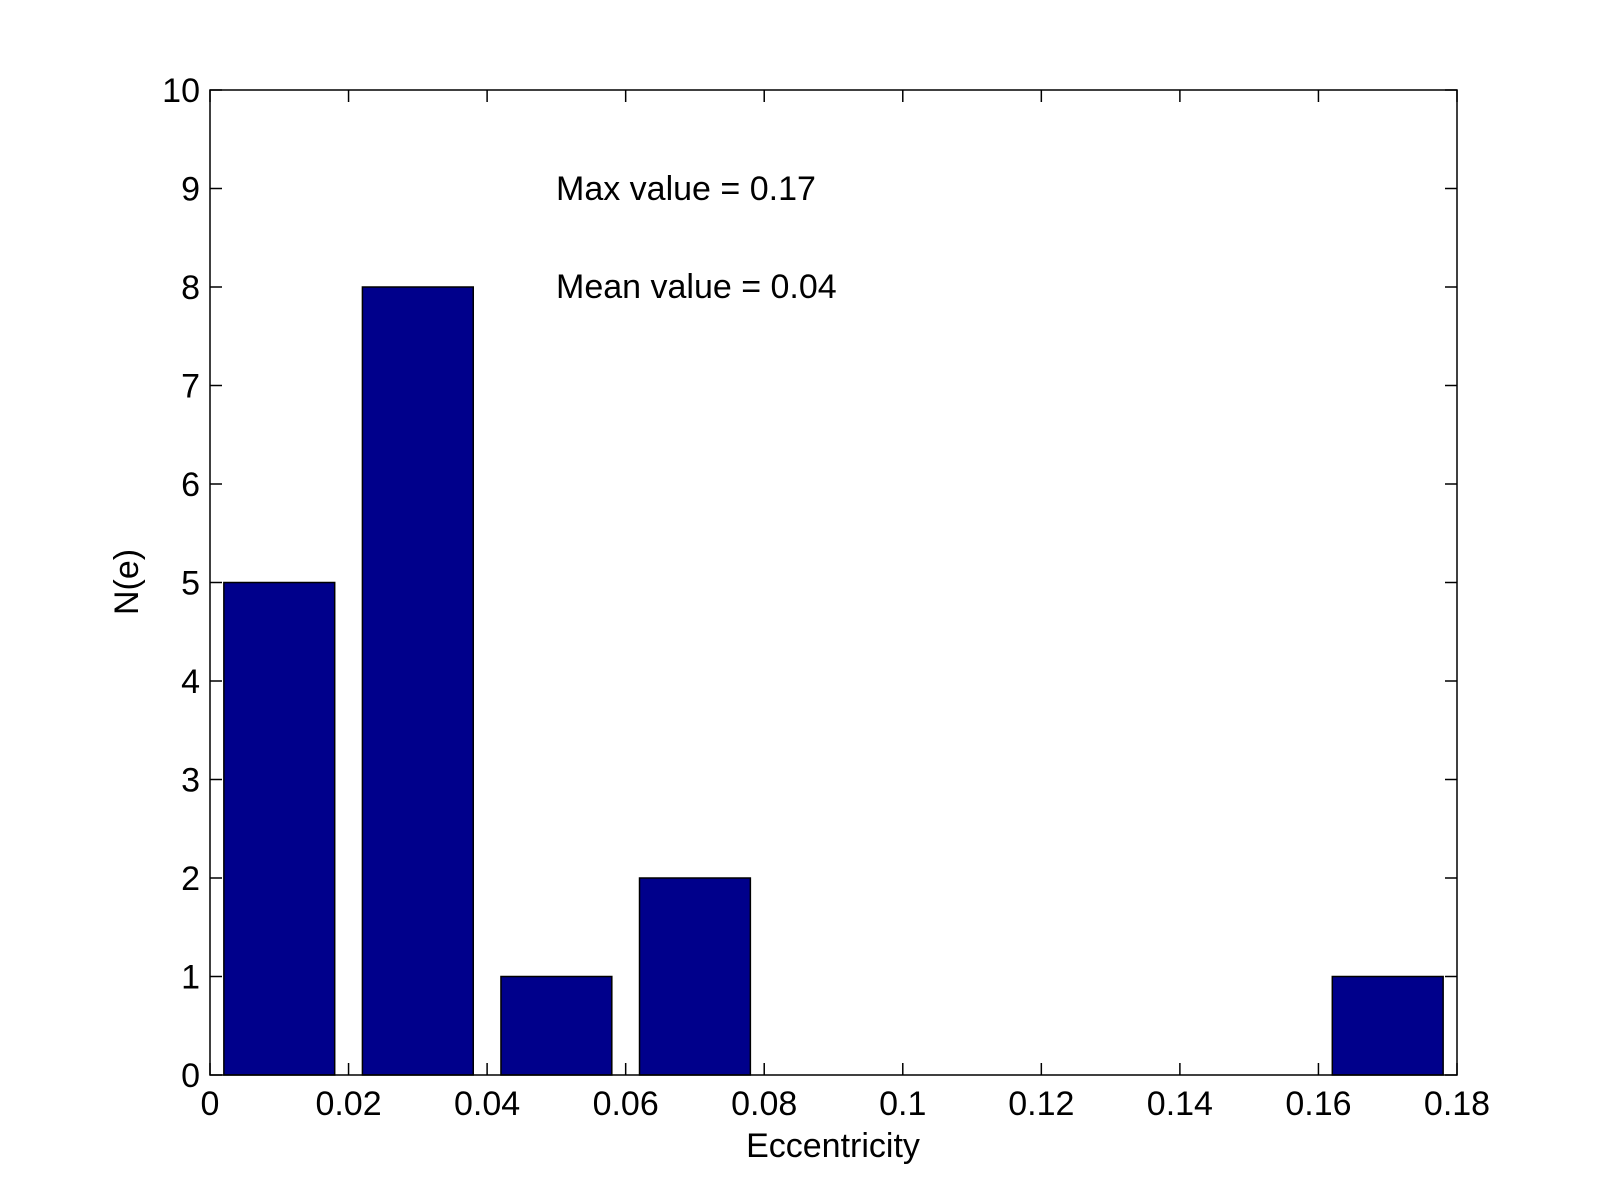 The width and height of the screenshot is (1600, 1200). Describe the element at coordinates (1457, 1104) in the screenshot. I see `x-tick-label: 0.18` at that location.